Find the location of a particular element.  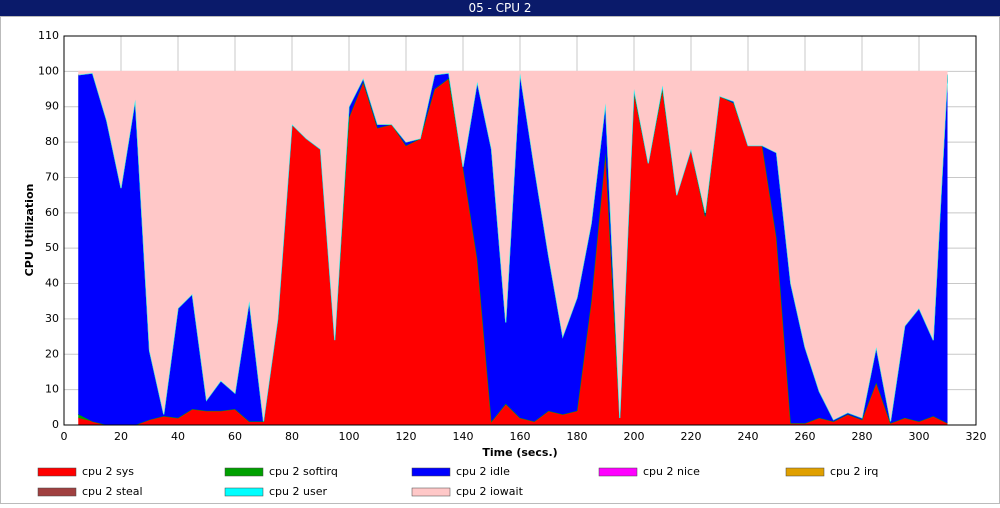

y-tick-label: 20 is located at coordinates (52, 353).